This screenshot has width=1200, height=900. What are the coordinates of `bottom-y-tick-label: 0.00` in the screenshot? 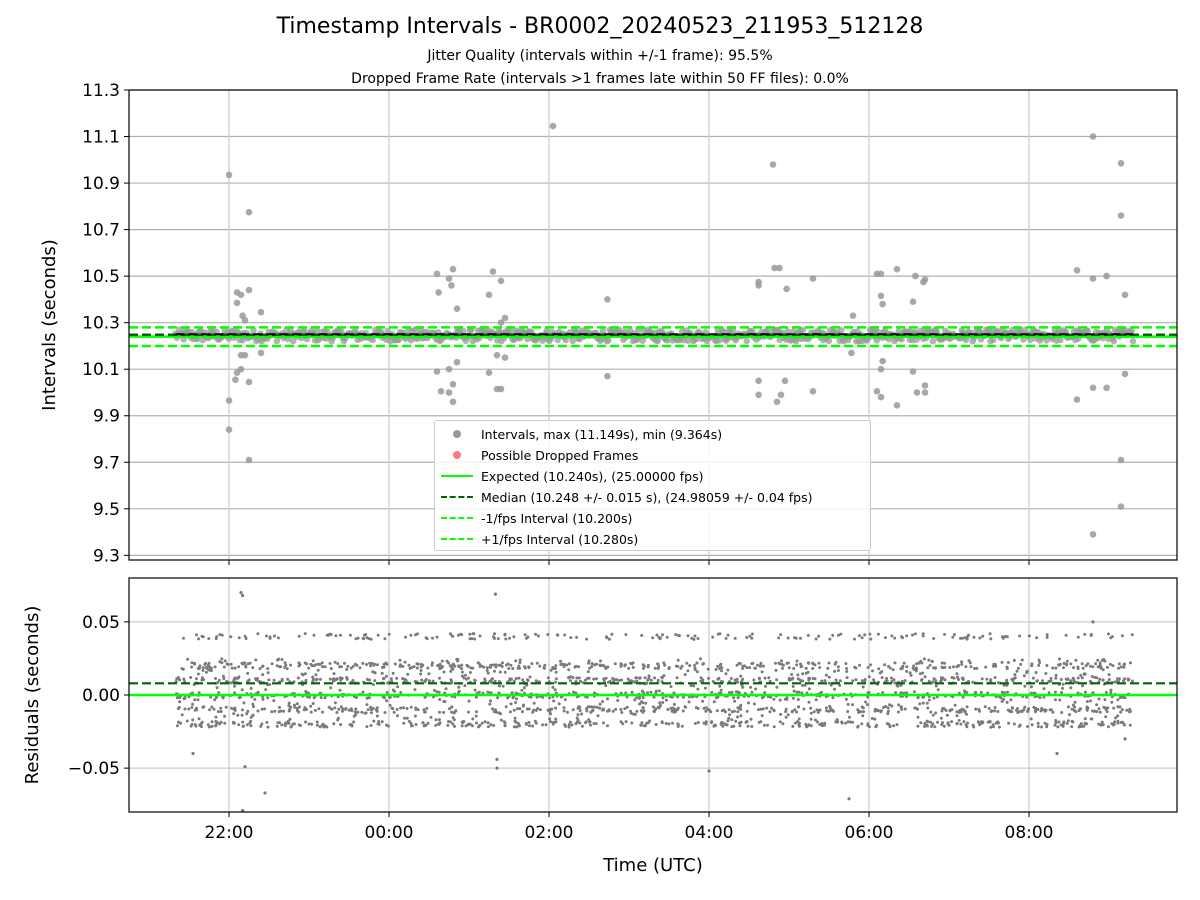 It's located at (101, 696).